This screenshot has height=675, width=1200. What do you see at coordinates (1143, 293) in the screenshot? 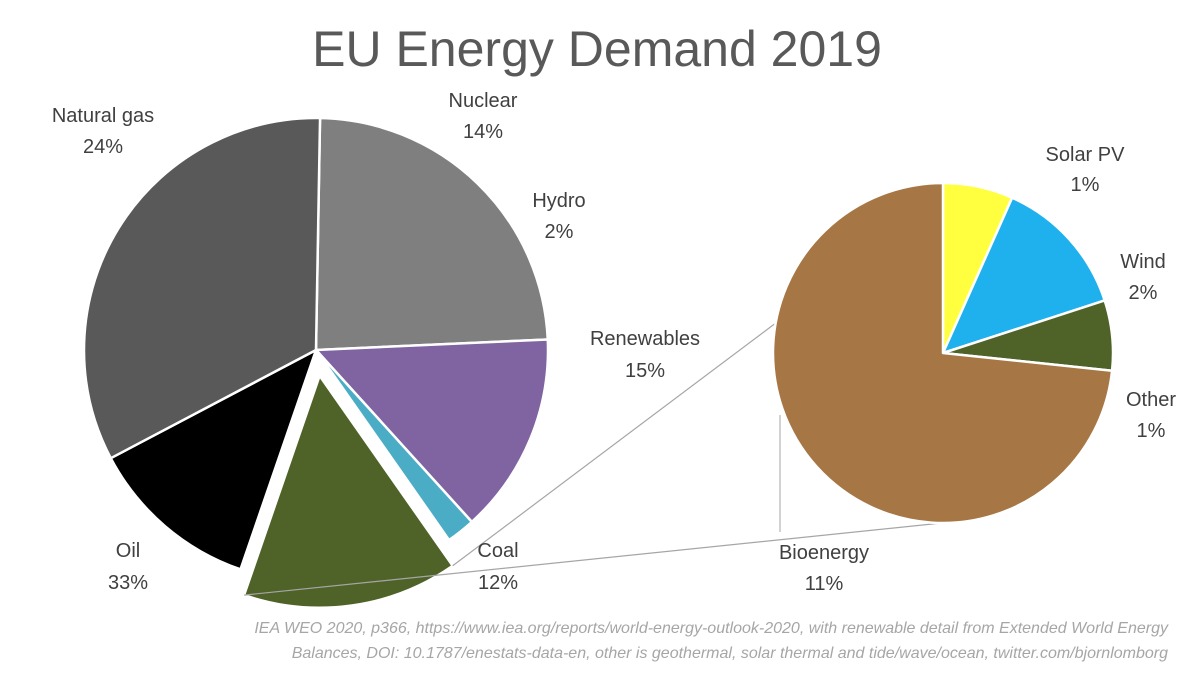
I see `value-wind: 2%` at bounding box center [1143, 293].